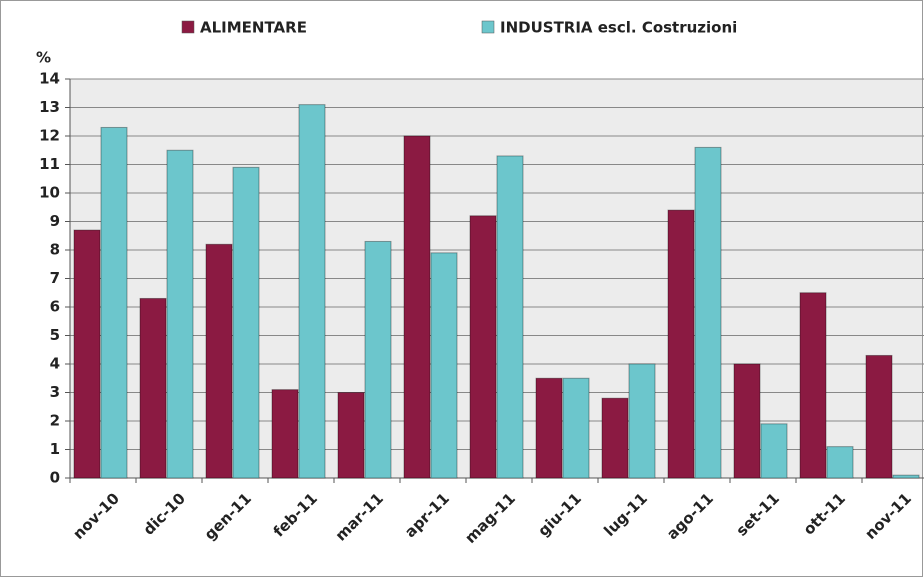 This screenshot has height=582, width=924. What do you see at coordinates (55, 250) in the screenshot?
I see `y-tick-label: 8` at bounding box center [55, 250].